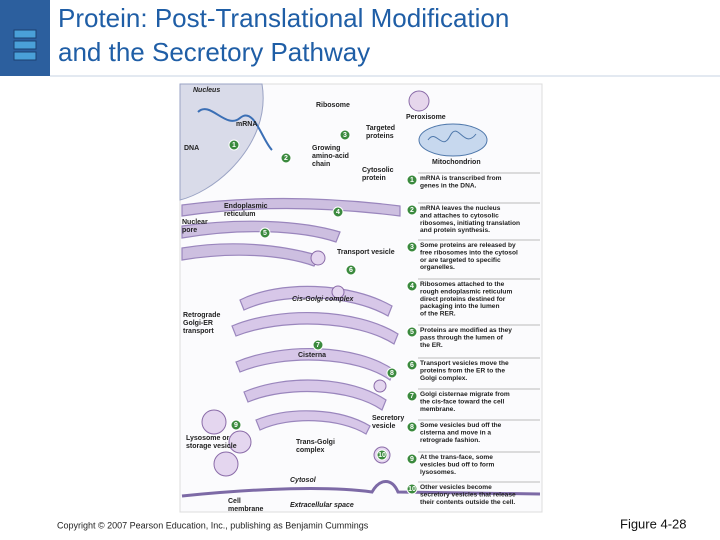 This screenshot has width=720, height=540. What do you see at coordinates (235, 129) in the screenshot?
I see `mrna` at bounding box center [235, 129].